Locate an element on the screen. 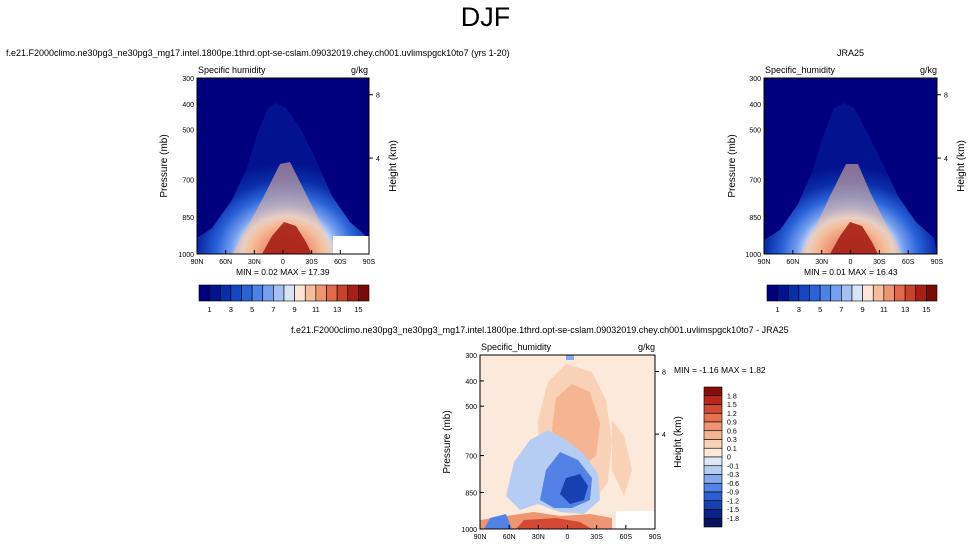  reanalysis-colorbar: 1 3 5 7 9 11 13 15 is located at coordinates (852, 299).